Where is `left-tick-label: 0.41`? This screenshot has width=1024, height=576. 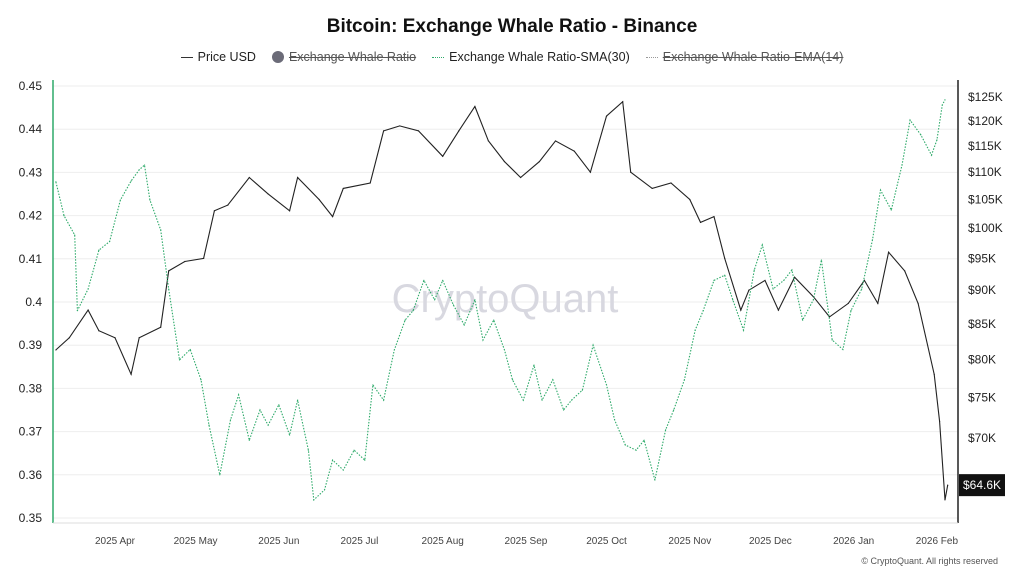 left-tick-label: 0.41 is located at coordinates (31, 259).